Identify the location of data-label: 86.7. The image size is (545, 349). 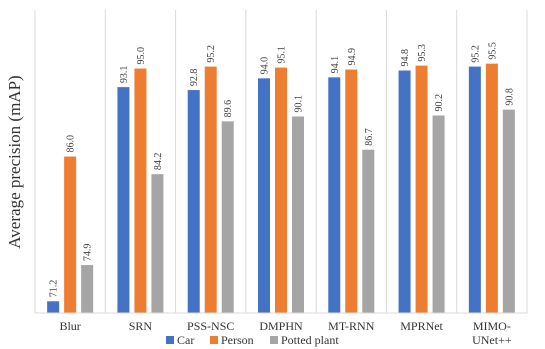
(369, 137).